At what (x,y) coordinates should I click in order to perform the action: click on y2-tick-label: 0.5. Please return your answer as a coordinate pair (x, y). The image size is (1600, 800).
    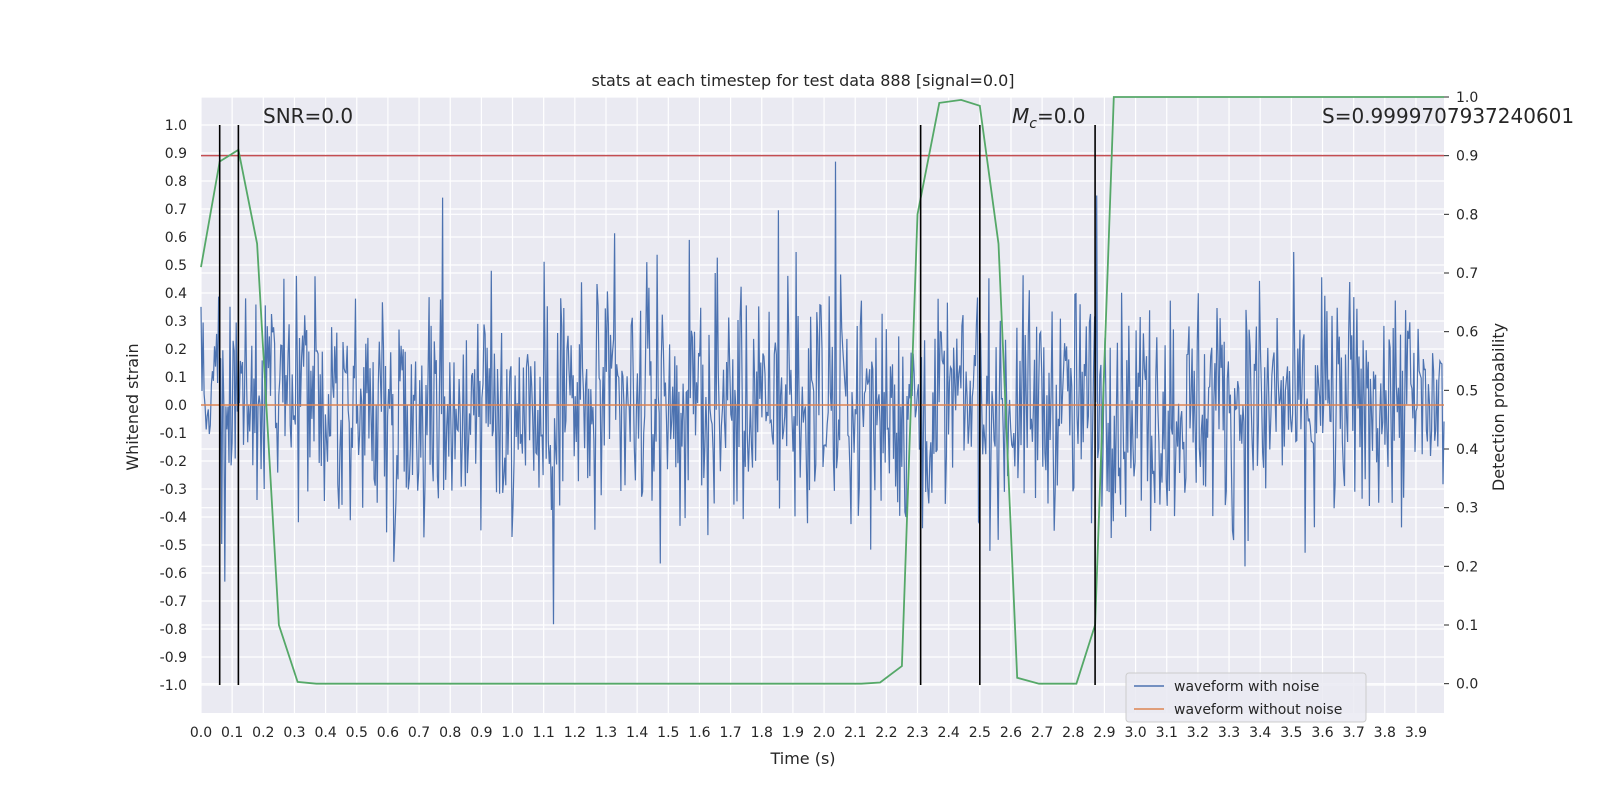
    Looking at the image, I should click on (1467, 391).